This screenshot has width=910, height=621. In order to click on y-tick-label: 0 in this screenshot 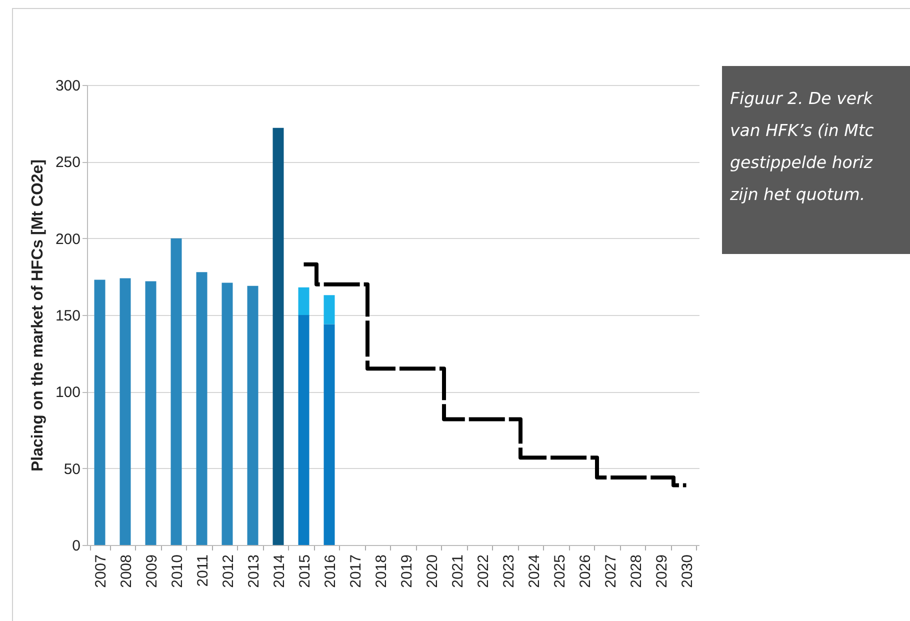, I will do `click(76, 546)`.